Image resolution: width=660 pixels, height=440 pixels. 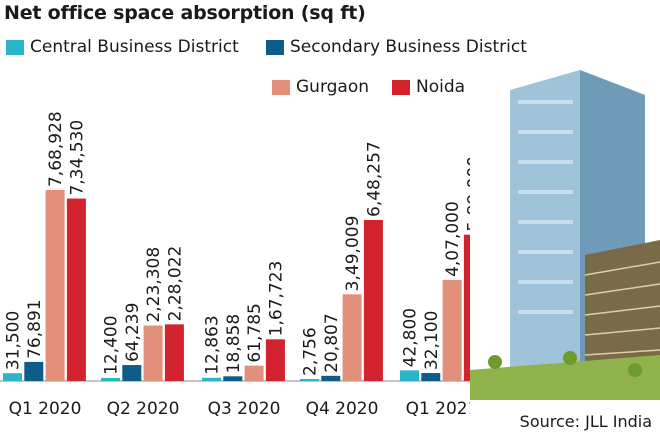 I want to click on data-label: 18,858, so click(x=234, y=343).